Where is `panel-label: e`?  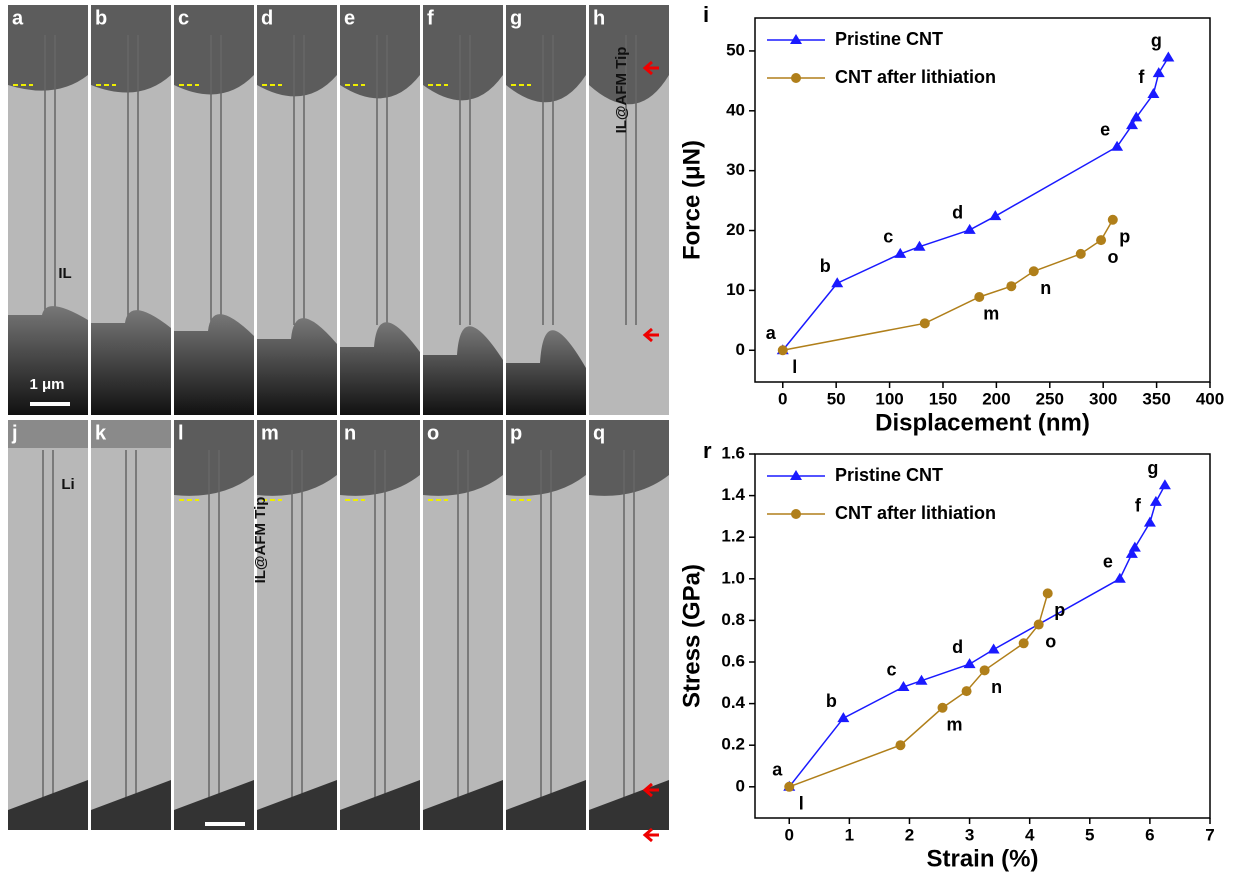 panel-label: e is located at coordinates (349, 18).